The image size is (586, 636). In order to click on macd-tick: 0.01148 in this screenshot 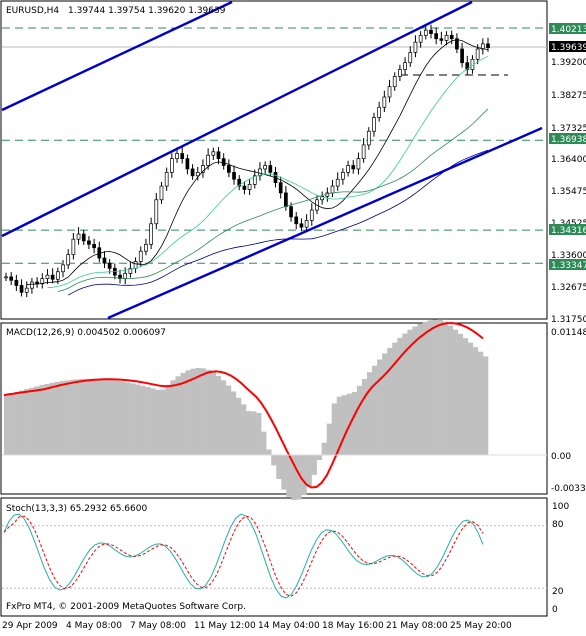, I will do `click(568, 333)`.